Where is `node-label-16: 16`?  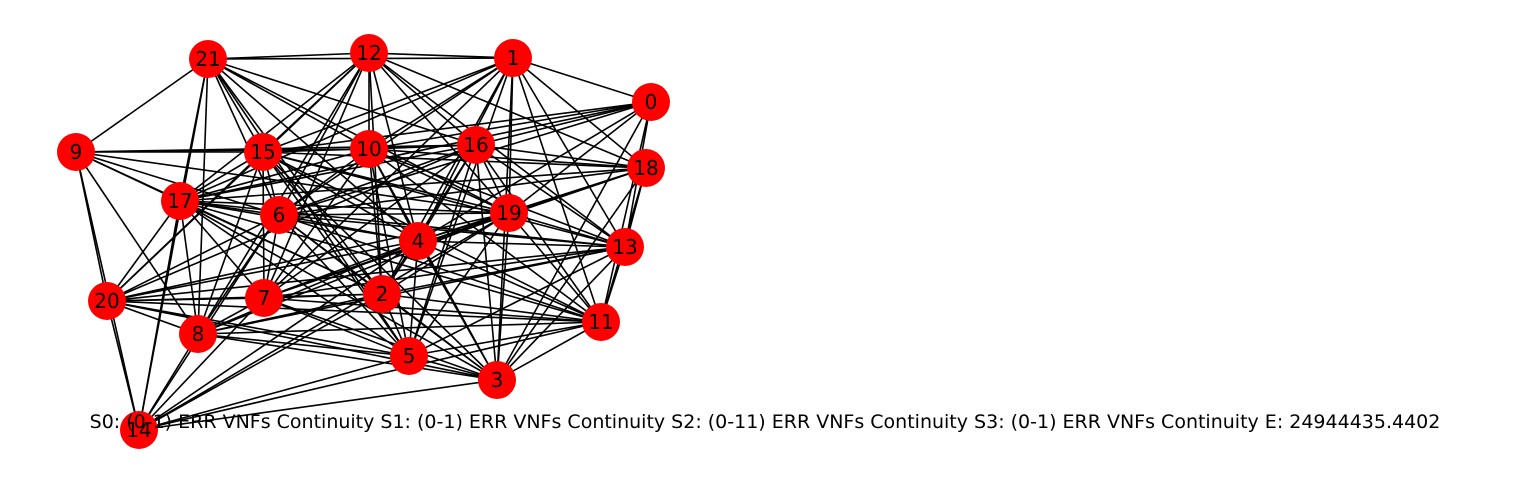 node-label-16: 16 is located at coordinates (475, 145).